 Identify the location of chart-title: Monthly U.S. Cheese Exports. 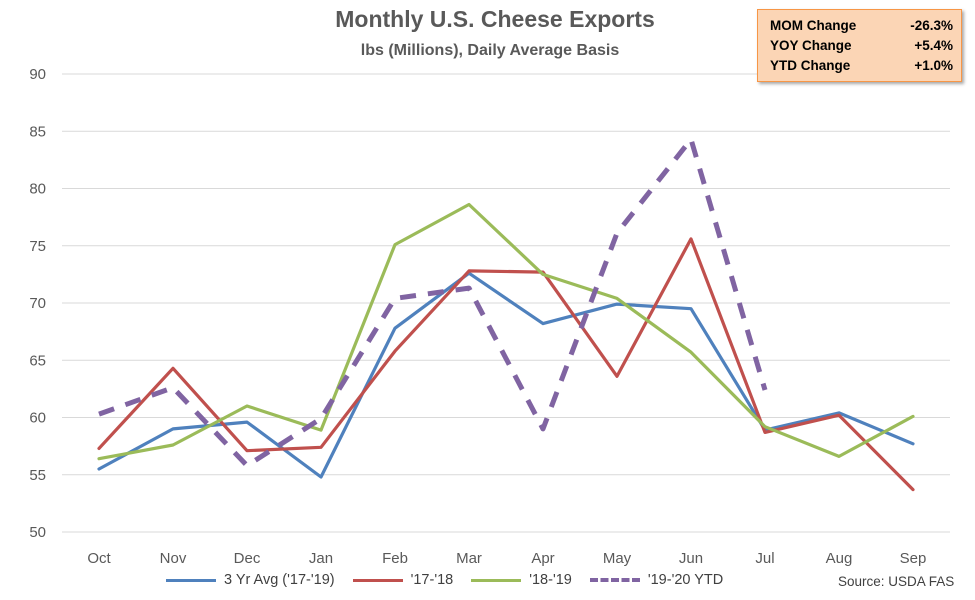
(495, 19).